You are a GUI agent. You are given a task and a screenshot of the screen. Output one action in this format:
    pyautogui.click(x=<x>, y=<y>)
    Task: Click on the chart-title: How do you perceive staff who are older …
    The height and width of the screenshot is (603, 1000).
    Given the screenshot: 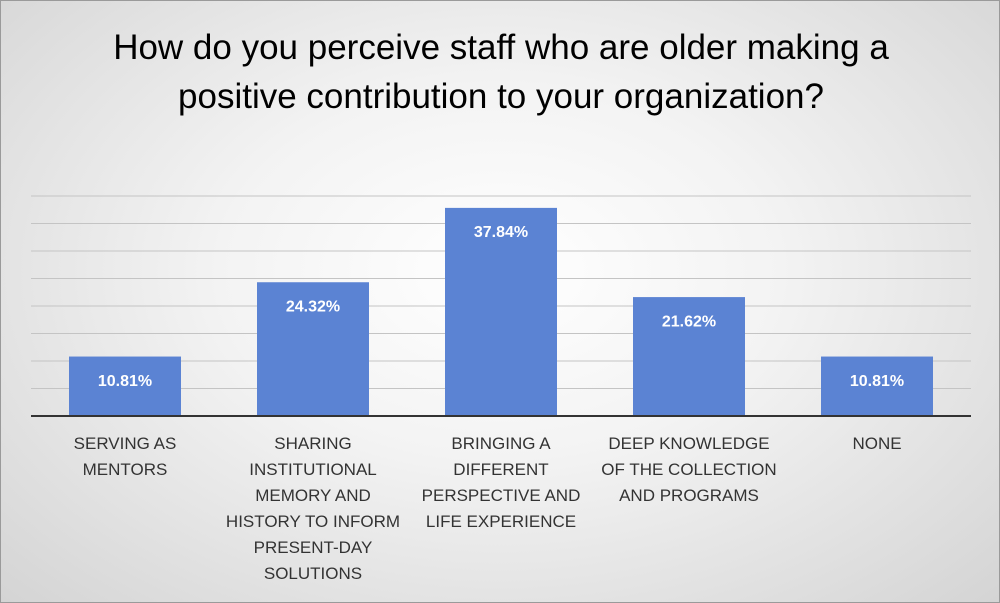 What is the action you would take?
    pyautogui.click(x=501, y=72)
    